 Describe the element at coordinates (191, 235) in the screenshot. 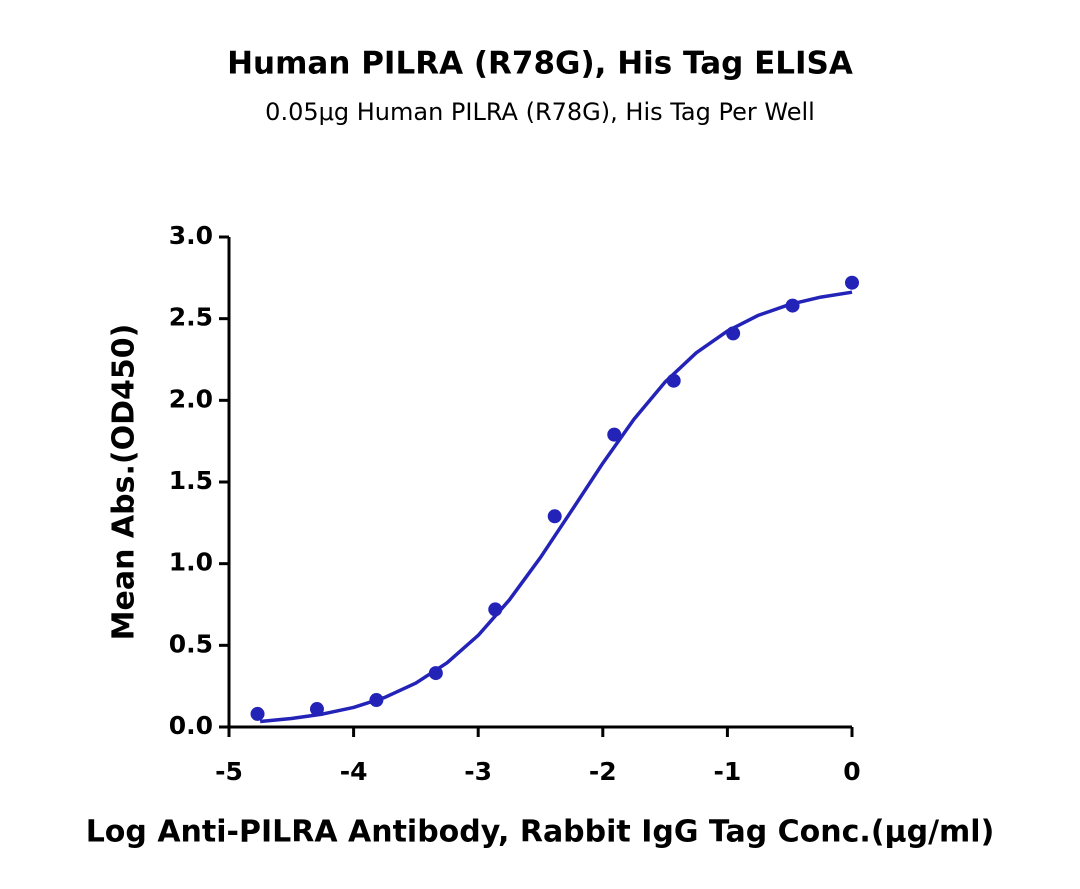

I see `y-tick-label: 3.0` at that location.